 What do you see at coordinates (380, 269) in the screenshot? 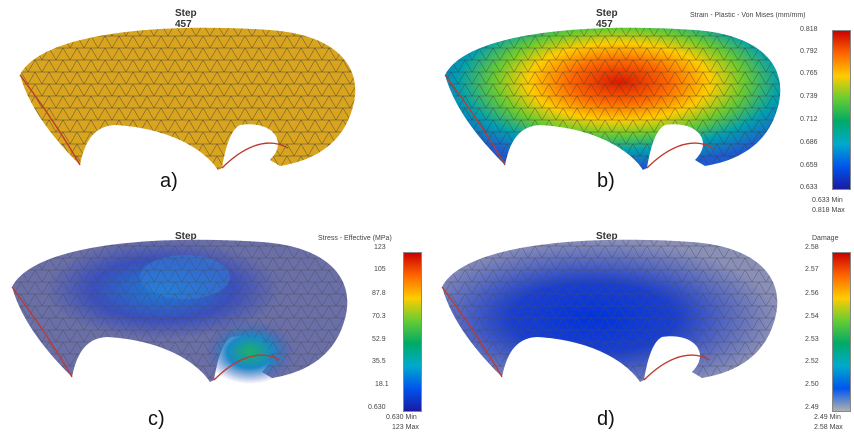
I see `tick-c-1: 105` at bounding box center [380, 269].